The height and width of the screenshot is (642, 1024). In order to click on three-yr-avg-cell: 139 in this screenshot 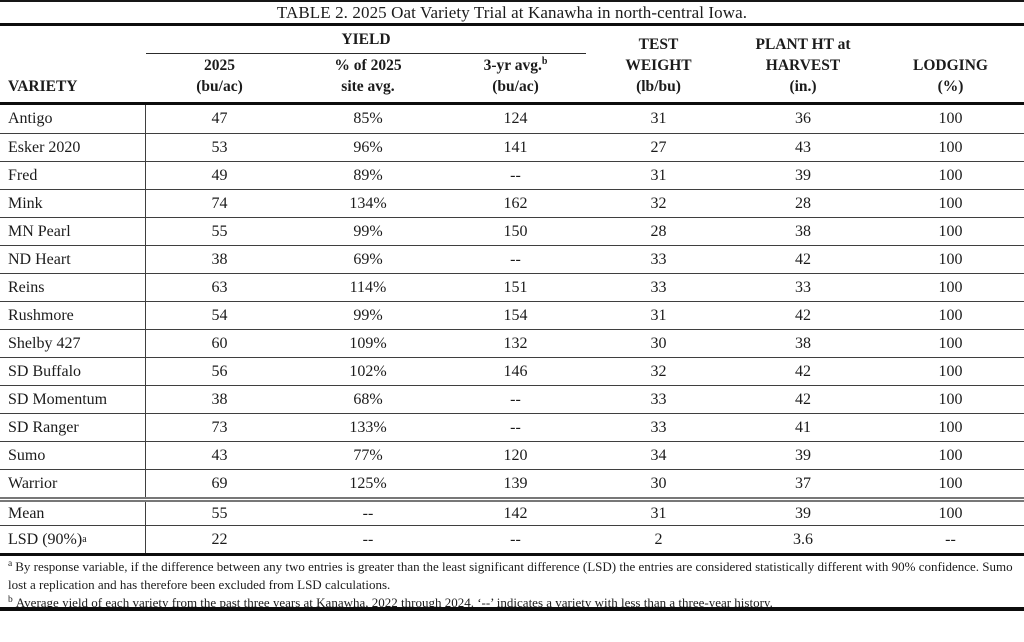, I will do `click(515, 483)`.